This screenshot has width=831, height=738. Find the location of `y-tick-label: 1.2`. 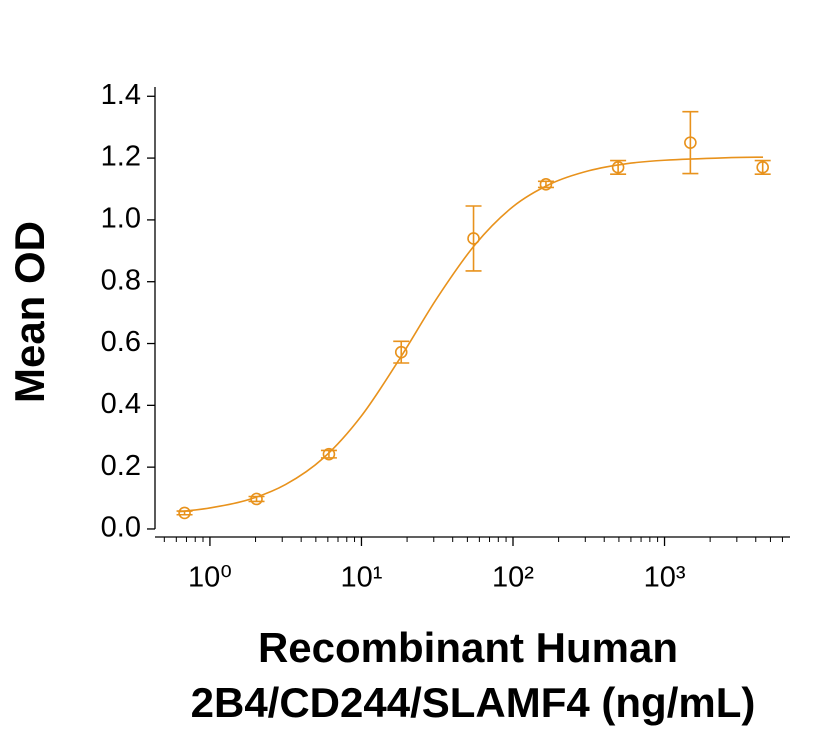

y-tick-label: 1.2 is located at coordinates (121, 157).